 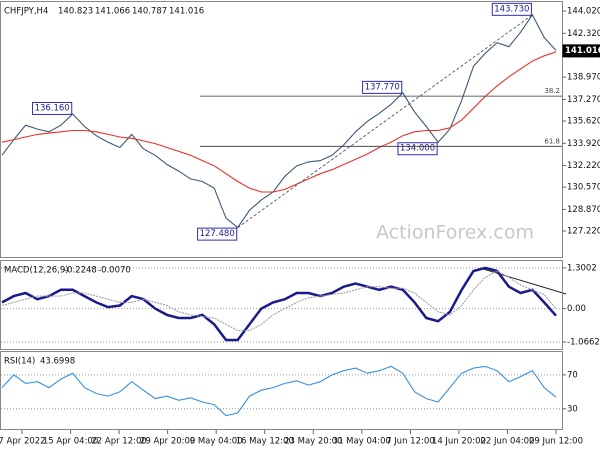 I want to click on y-tick-label: 30, so click(x=572, y=409).